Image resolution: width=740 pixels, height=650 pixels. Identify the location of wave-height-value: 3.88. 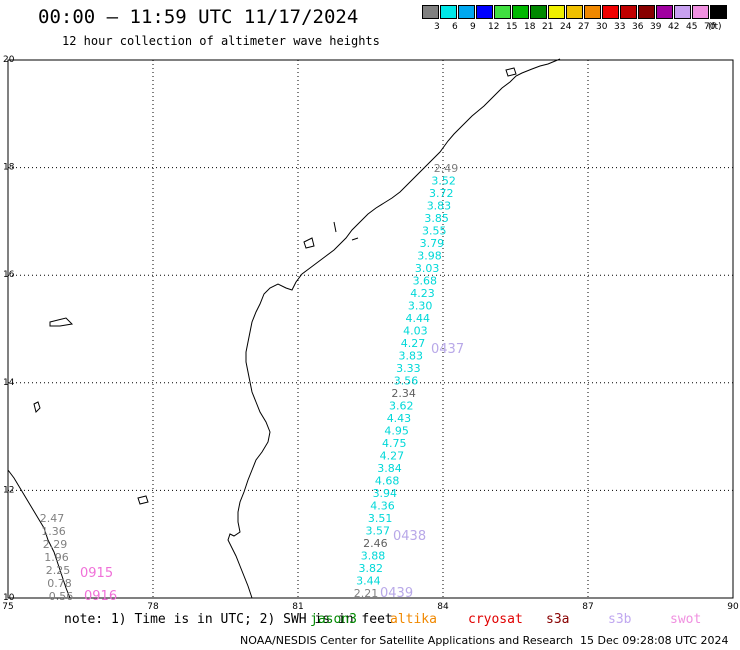
(373, 556).